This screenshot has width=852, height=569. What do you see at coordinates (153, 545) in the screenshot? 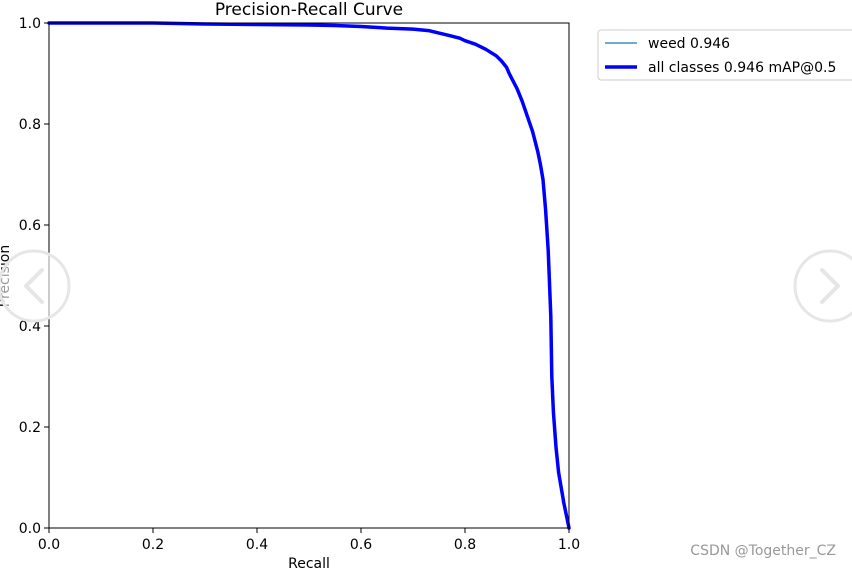
I see `x-tick-label: 0.2` at bounding box center [153, 545].